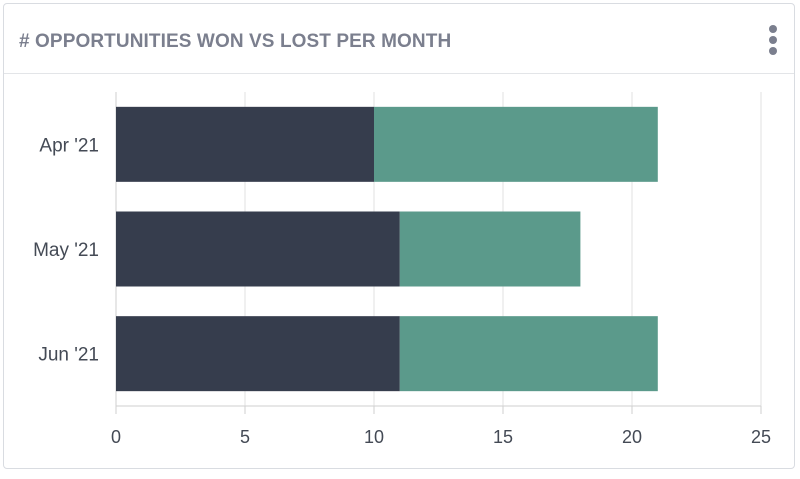 The width and height of the screenshot is (800, 479). I want to click on card-title: # OPPORTUNITIES WON VS LOST PER MONTH, so click(235, 41).